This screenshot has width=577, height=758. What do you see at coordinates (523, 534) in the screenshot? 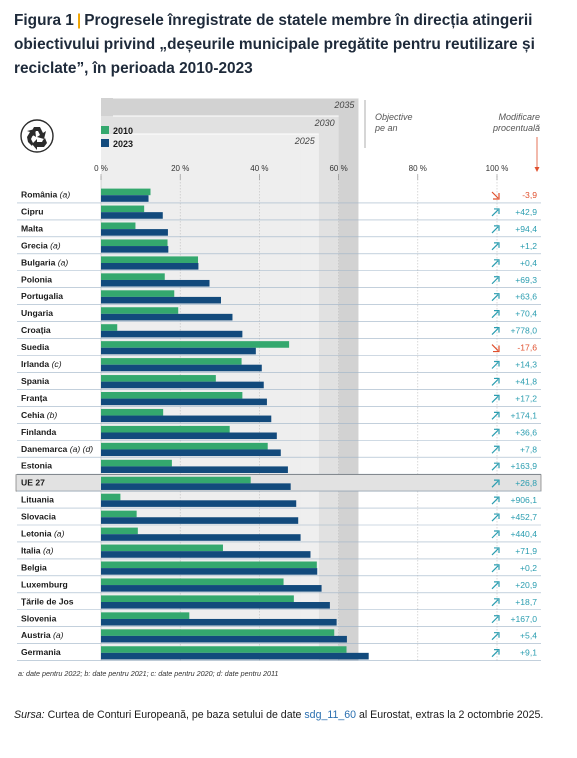
I see `change-value: +440,4` at bounding box center [523, 534].